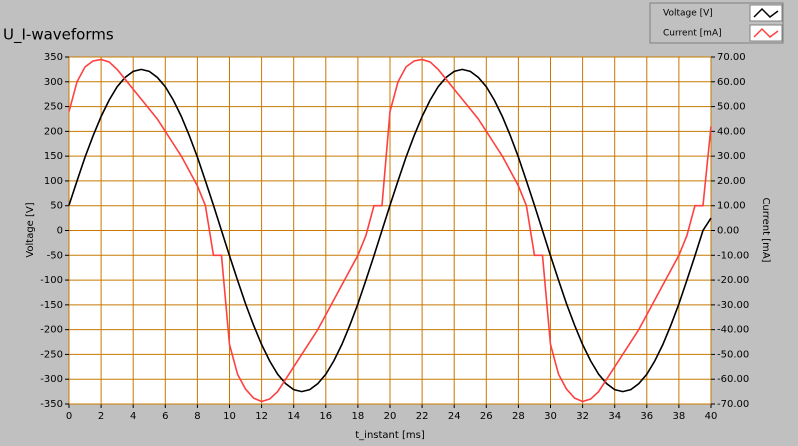  What do you see at coordinates (731, 156) in the screenshot?
I see `y2-tick-label: 30.00` at bounding box center [731, 156].